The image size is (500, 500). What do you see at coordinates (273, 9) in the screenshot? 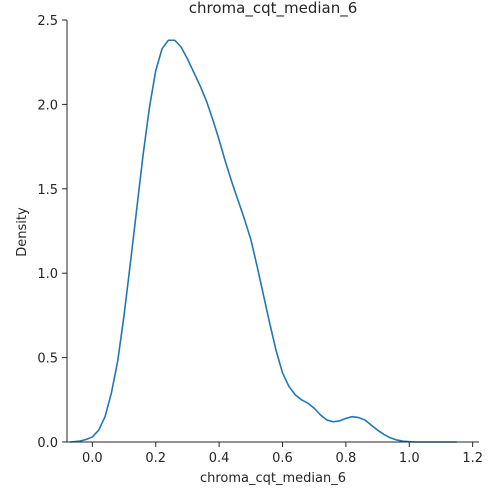
I see `chart-title: chroma_cqt_median_6` at bounding box center [273, 9].